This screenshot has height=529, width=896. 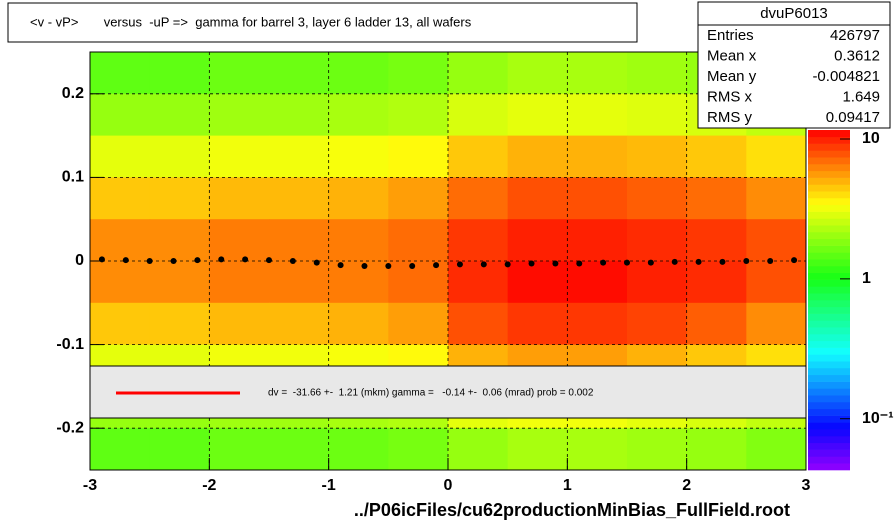 I want to click on stats-value: -0.004821, so click(x=846, y=76).